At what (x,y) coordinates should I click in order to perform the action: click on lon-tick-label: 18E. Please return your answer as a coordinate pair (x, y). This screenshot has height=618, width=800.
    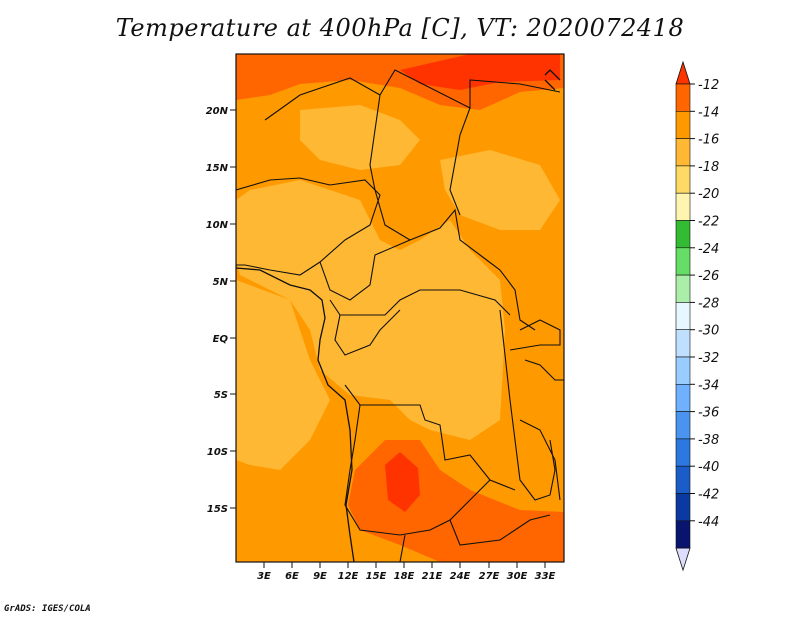
    Looking at the image, I should click on (404, 576).